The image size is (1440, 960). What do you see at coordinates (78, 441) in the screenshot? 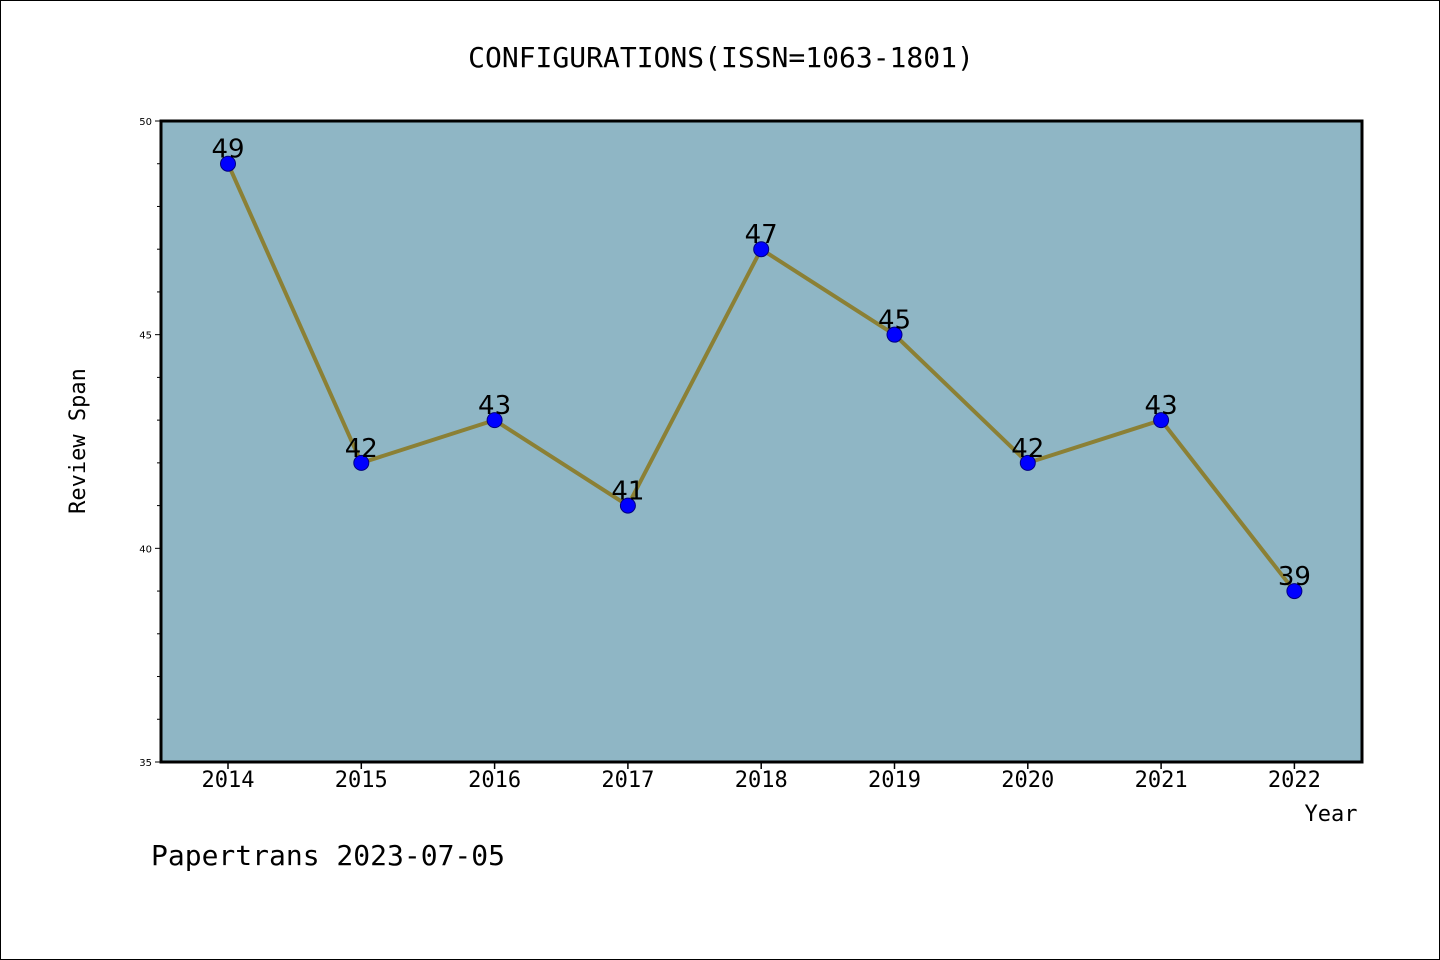
I see `y-axis-label: Review Span` at bounding box center [78, 441].